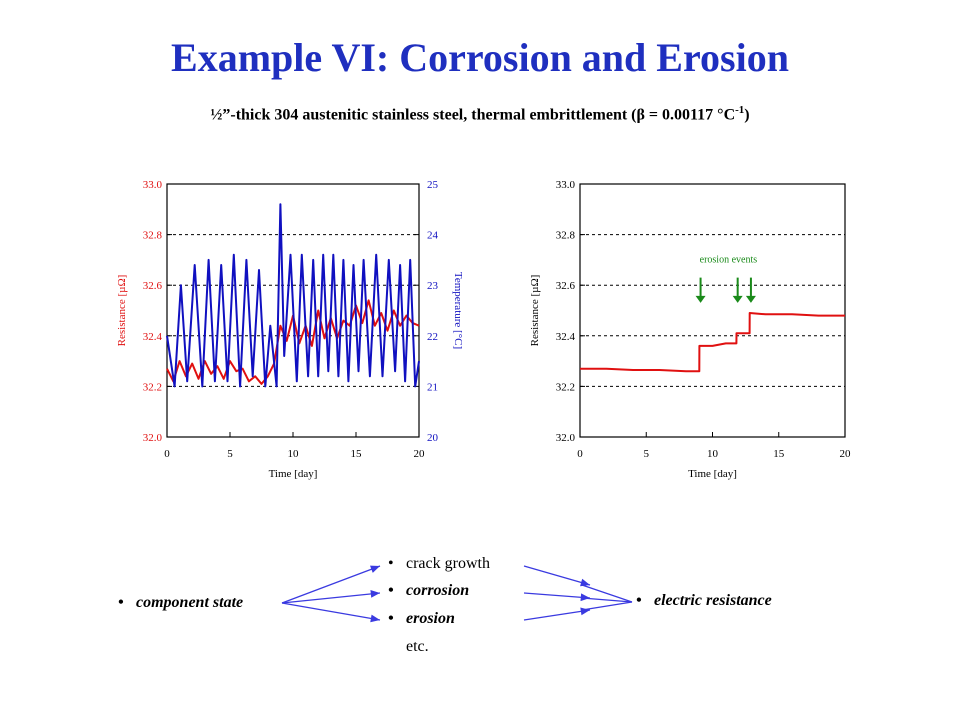  I want to click on y-right-tick-label: 24, so click(433, 236).